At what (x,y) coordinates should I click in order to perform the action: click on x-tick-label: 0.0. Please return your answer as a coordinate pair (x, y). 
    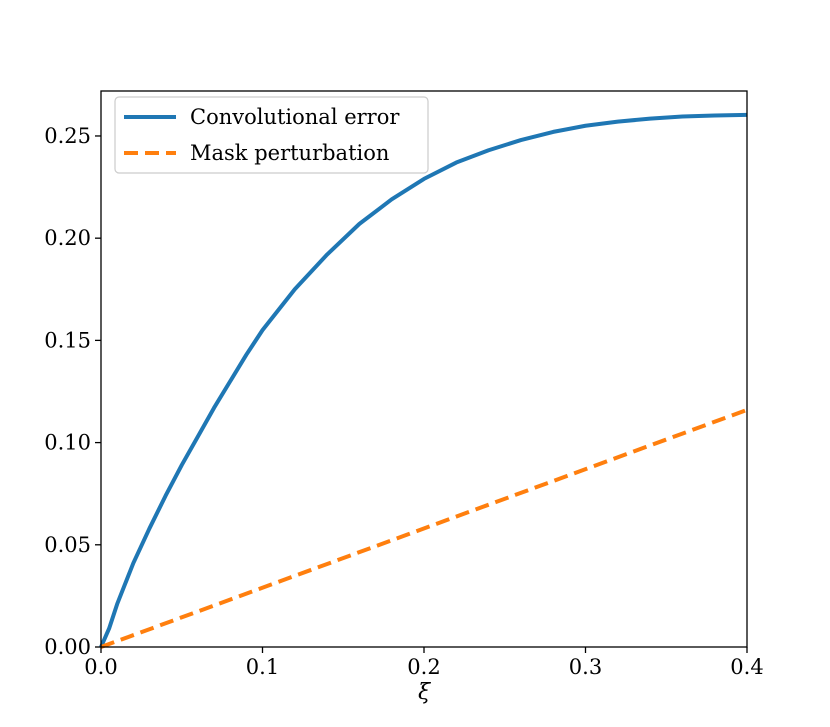
    Looking at the image, I should click on (100, 667).